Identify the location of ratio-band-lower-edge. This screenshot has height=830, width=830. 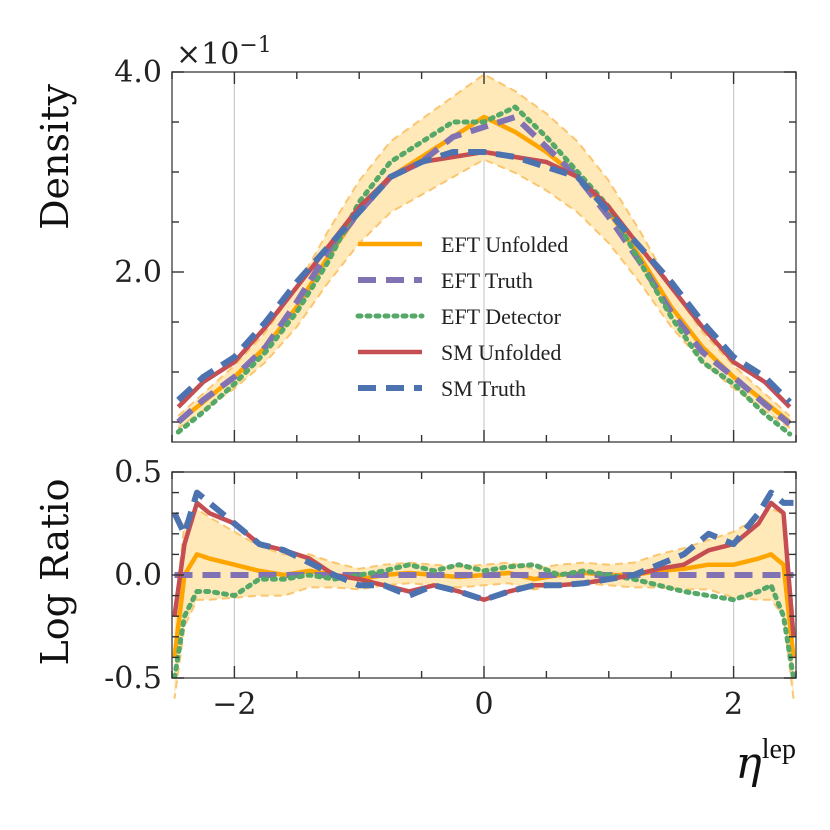
(484, 640).